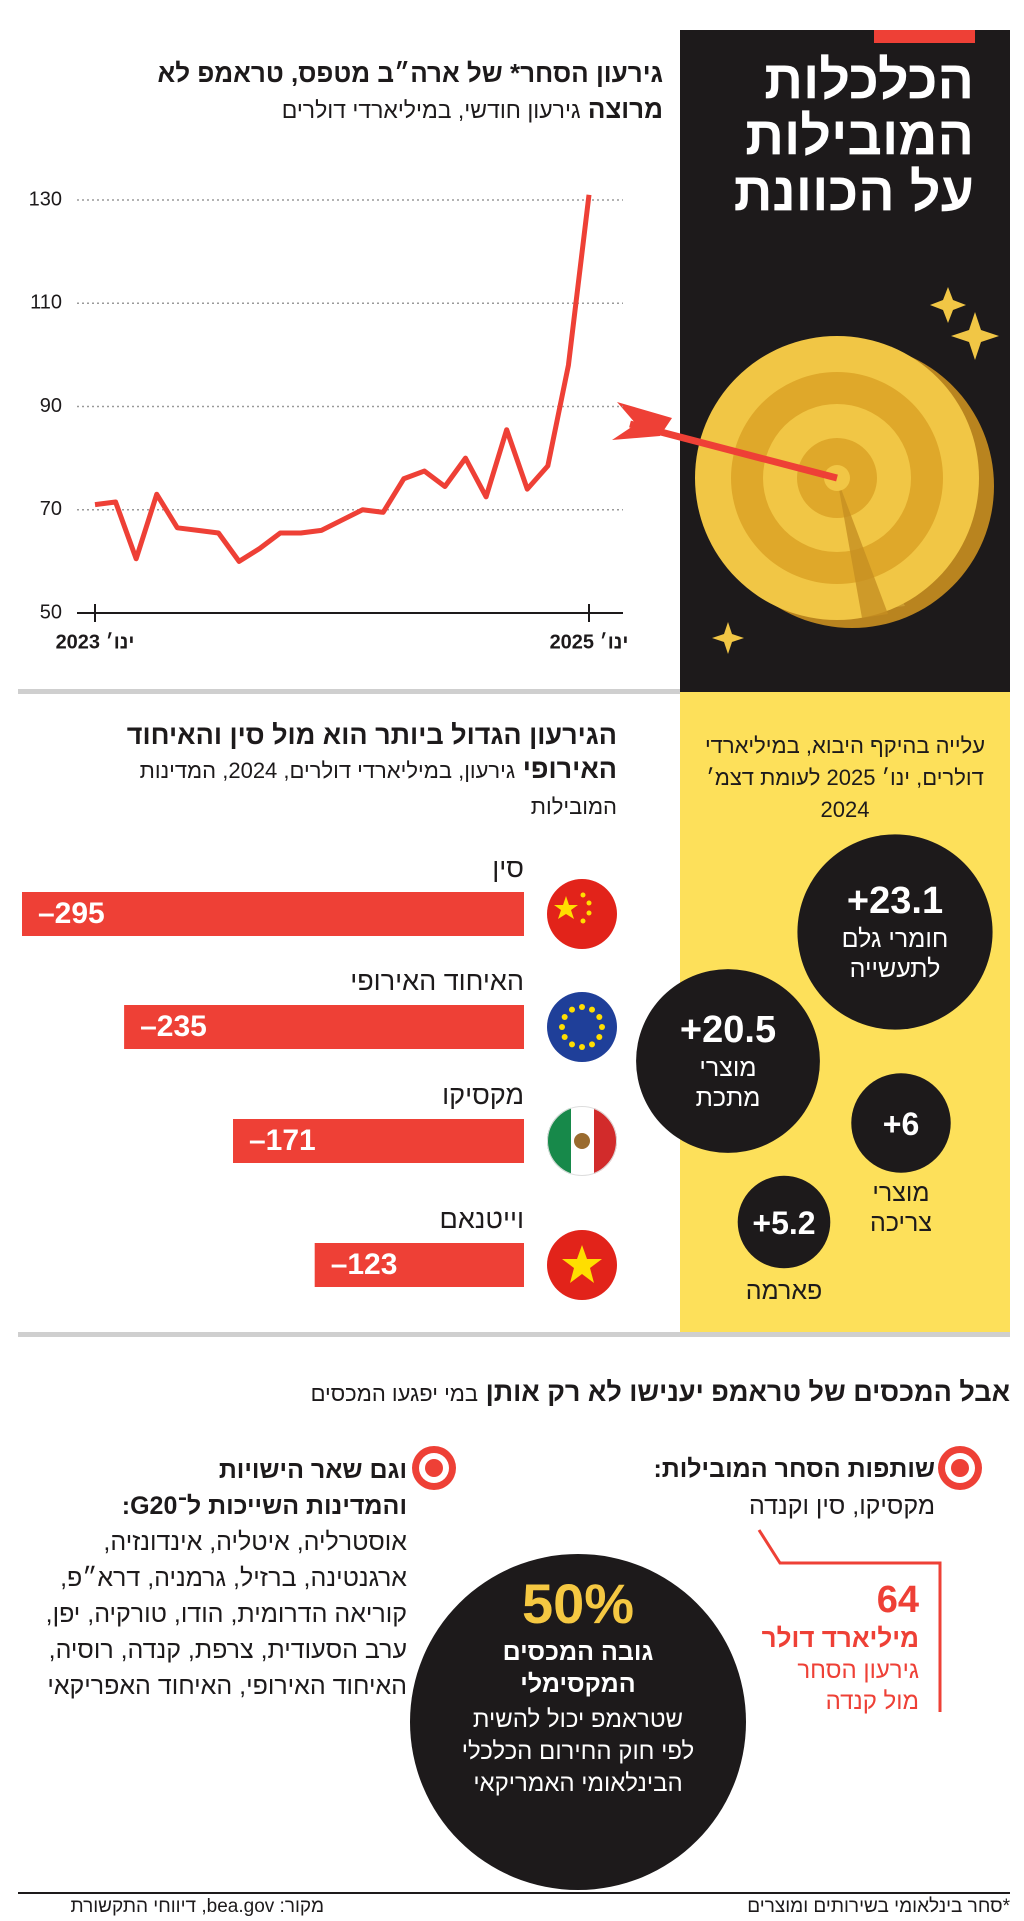  I want to click on max-tariff-value: 50%, so click(578, 1603).